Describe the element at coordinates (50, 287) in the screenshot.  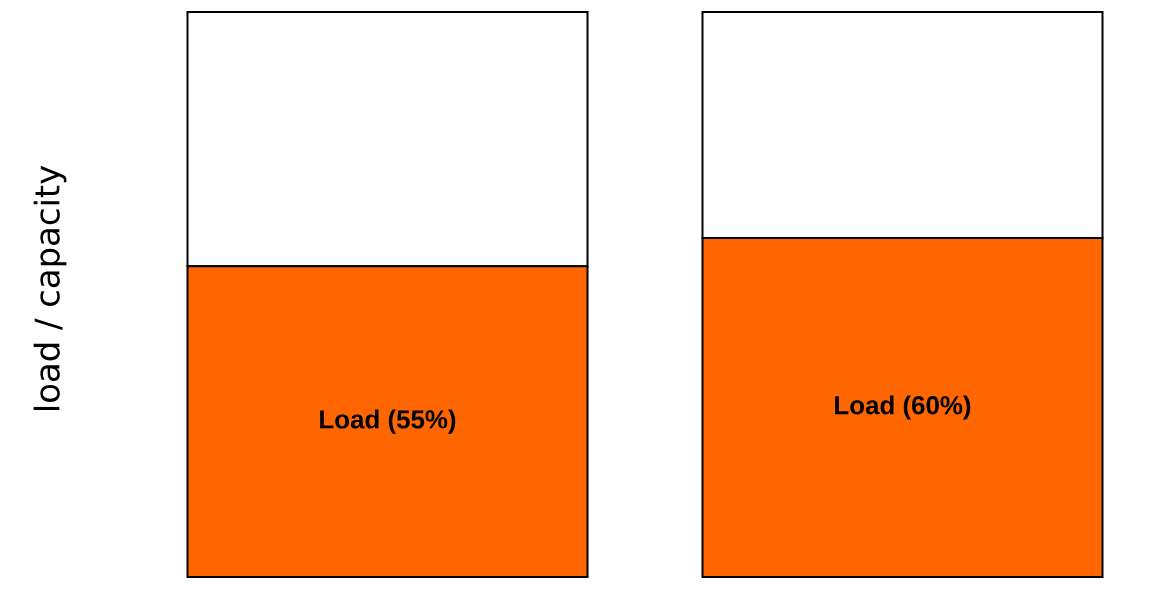
I see `y-axis-title: load / capacity` at that location.